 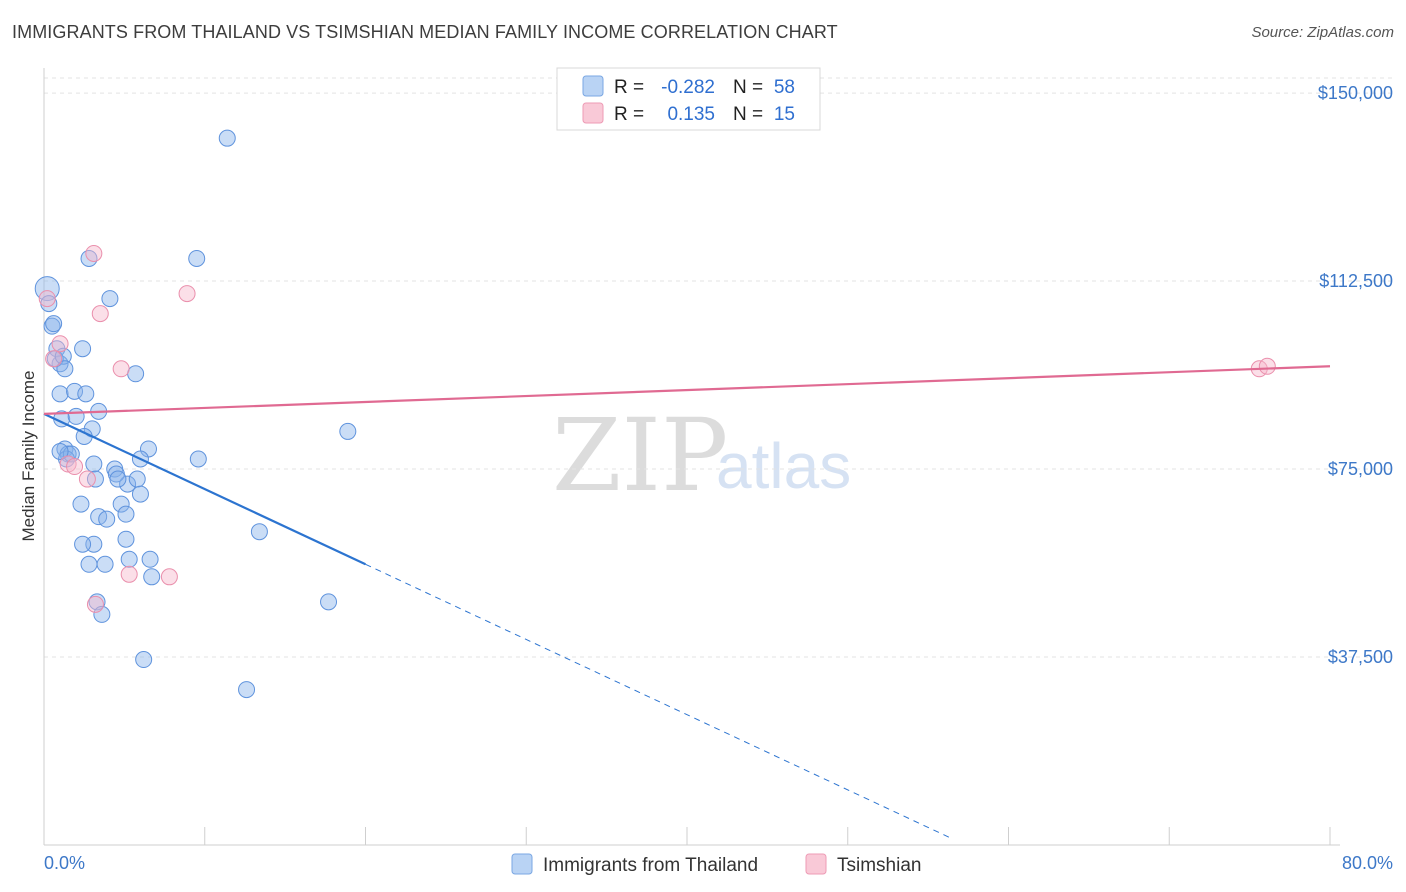 What do you see at coordinates (687, 390) in the screenshot?
I see `tsimshian-trendline` at bounding box center [687, 390].